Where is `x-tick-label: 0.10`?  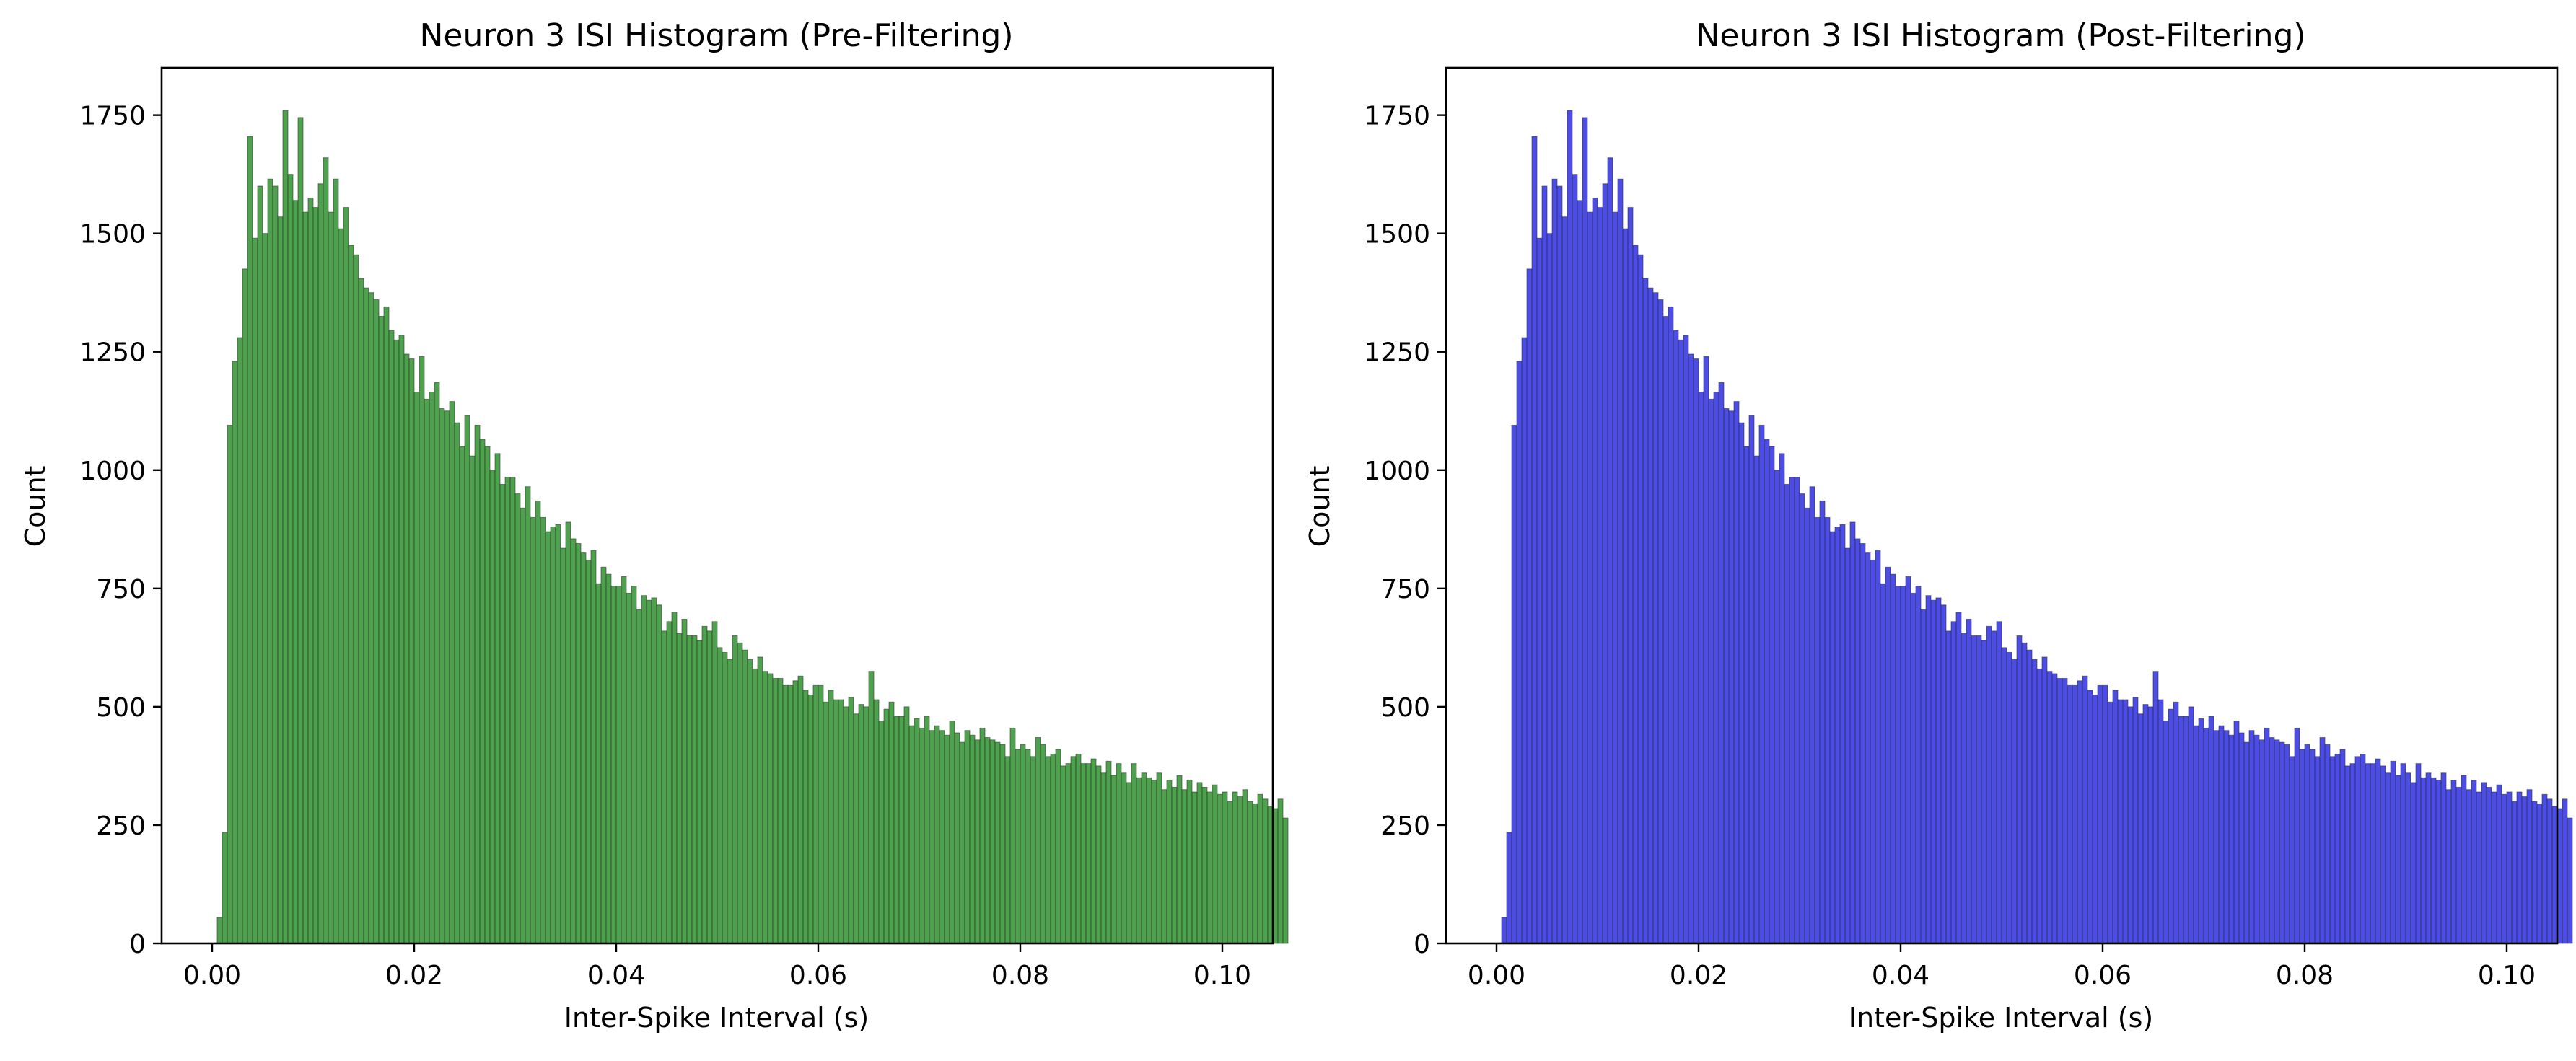 x-tick-label: 0.10 is located at coordinates (2507, 975).